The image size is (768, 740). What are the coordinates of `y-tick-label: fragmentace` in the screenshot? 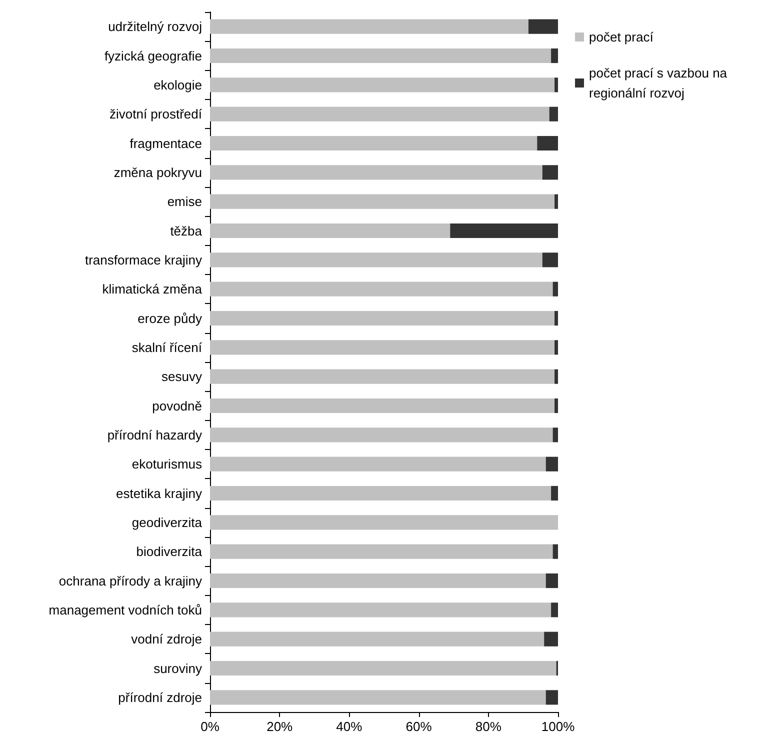 It's located at (166, 143).